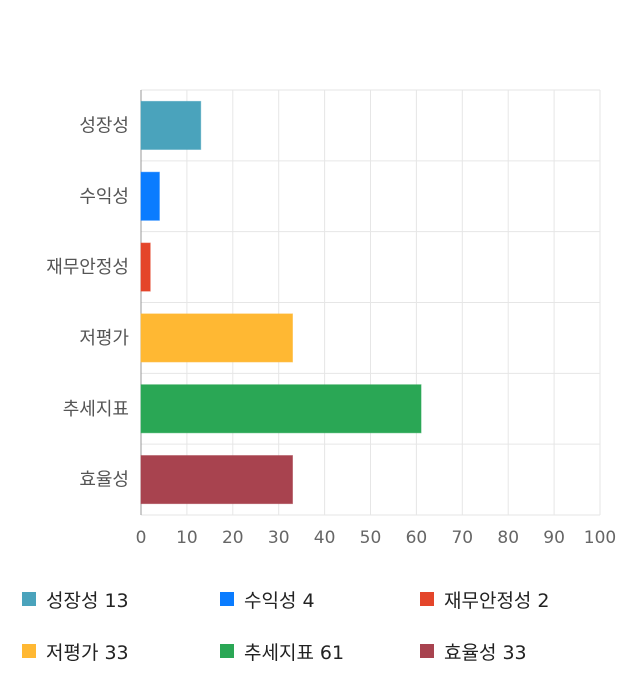  Describe the element at coordinates (279, 538) in the screenshot. I see `x-tick-label-3: 30` at that location.